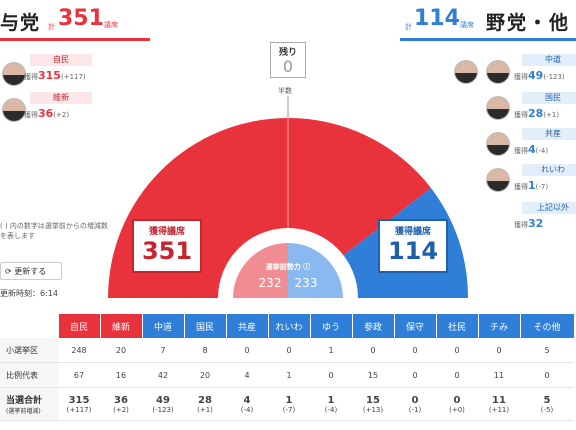 This screenshot has height=430, width=576. Describe the element at coordinates (81, 18) in the screenshot. I see `ruling-total-seats: 351` at that location.